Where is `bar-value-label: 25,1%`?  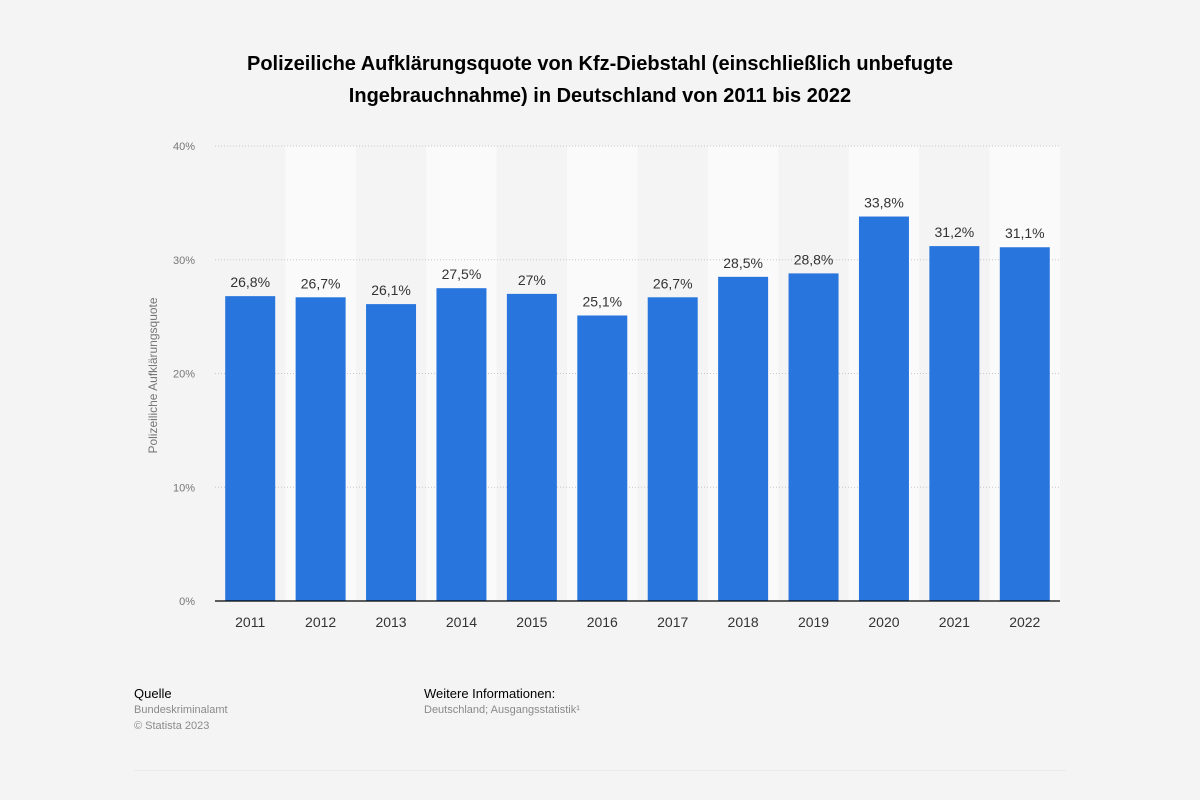
bar-value-label: 25,1% is located at coordinates (602, 301).